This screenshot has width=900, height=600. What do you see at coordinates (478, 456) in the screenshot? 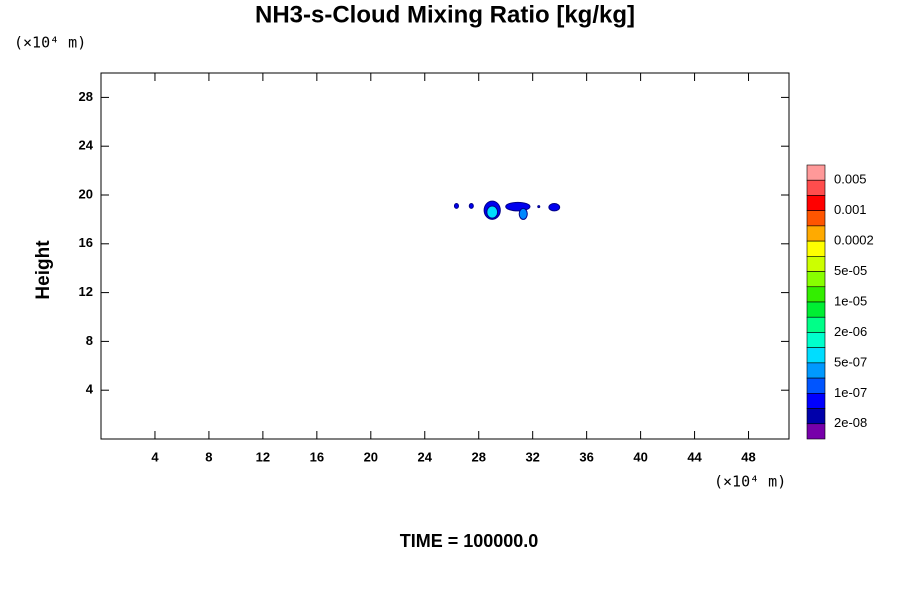
I see `x-tick-label: 28` at bounding box center [478, 456].